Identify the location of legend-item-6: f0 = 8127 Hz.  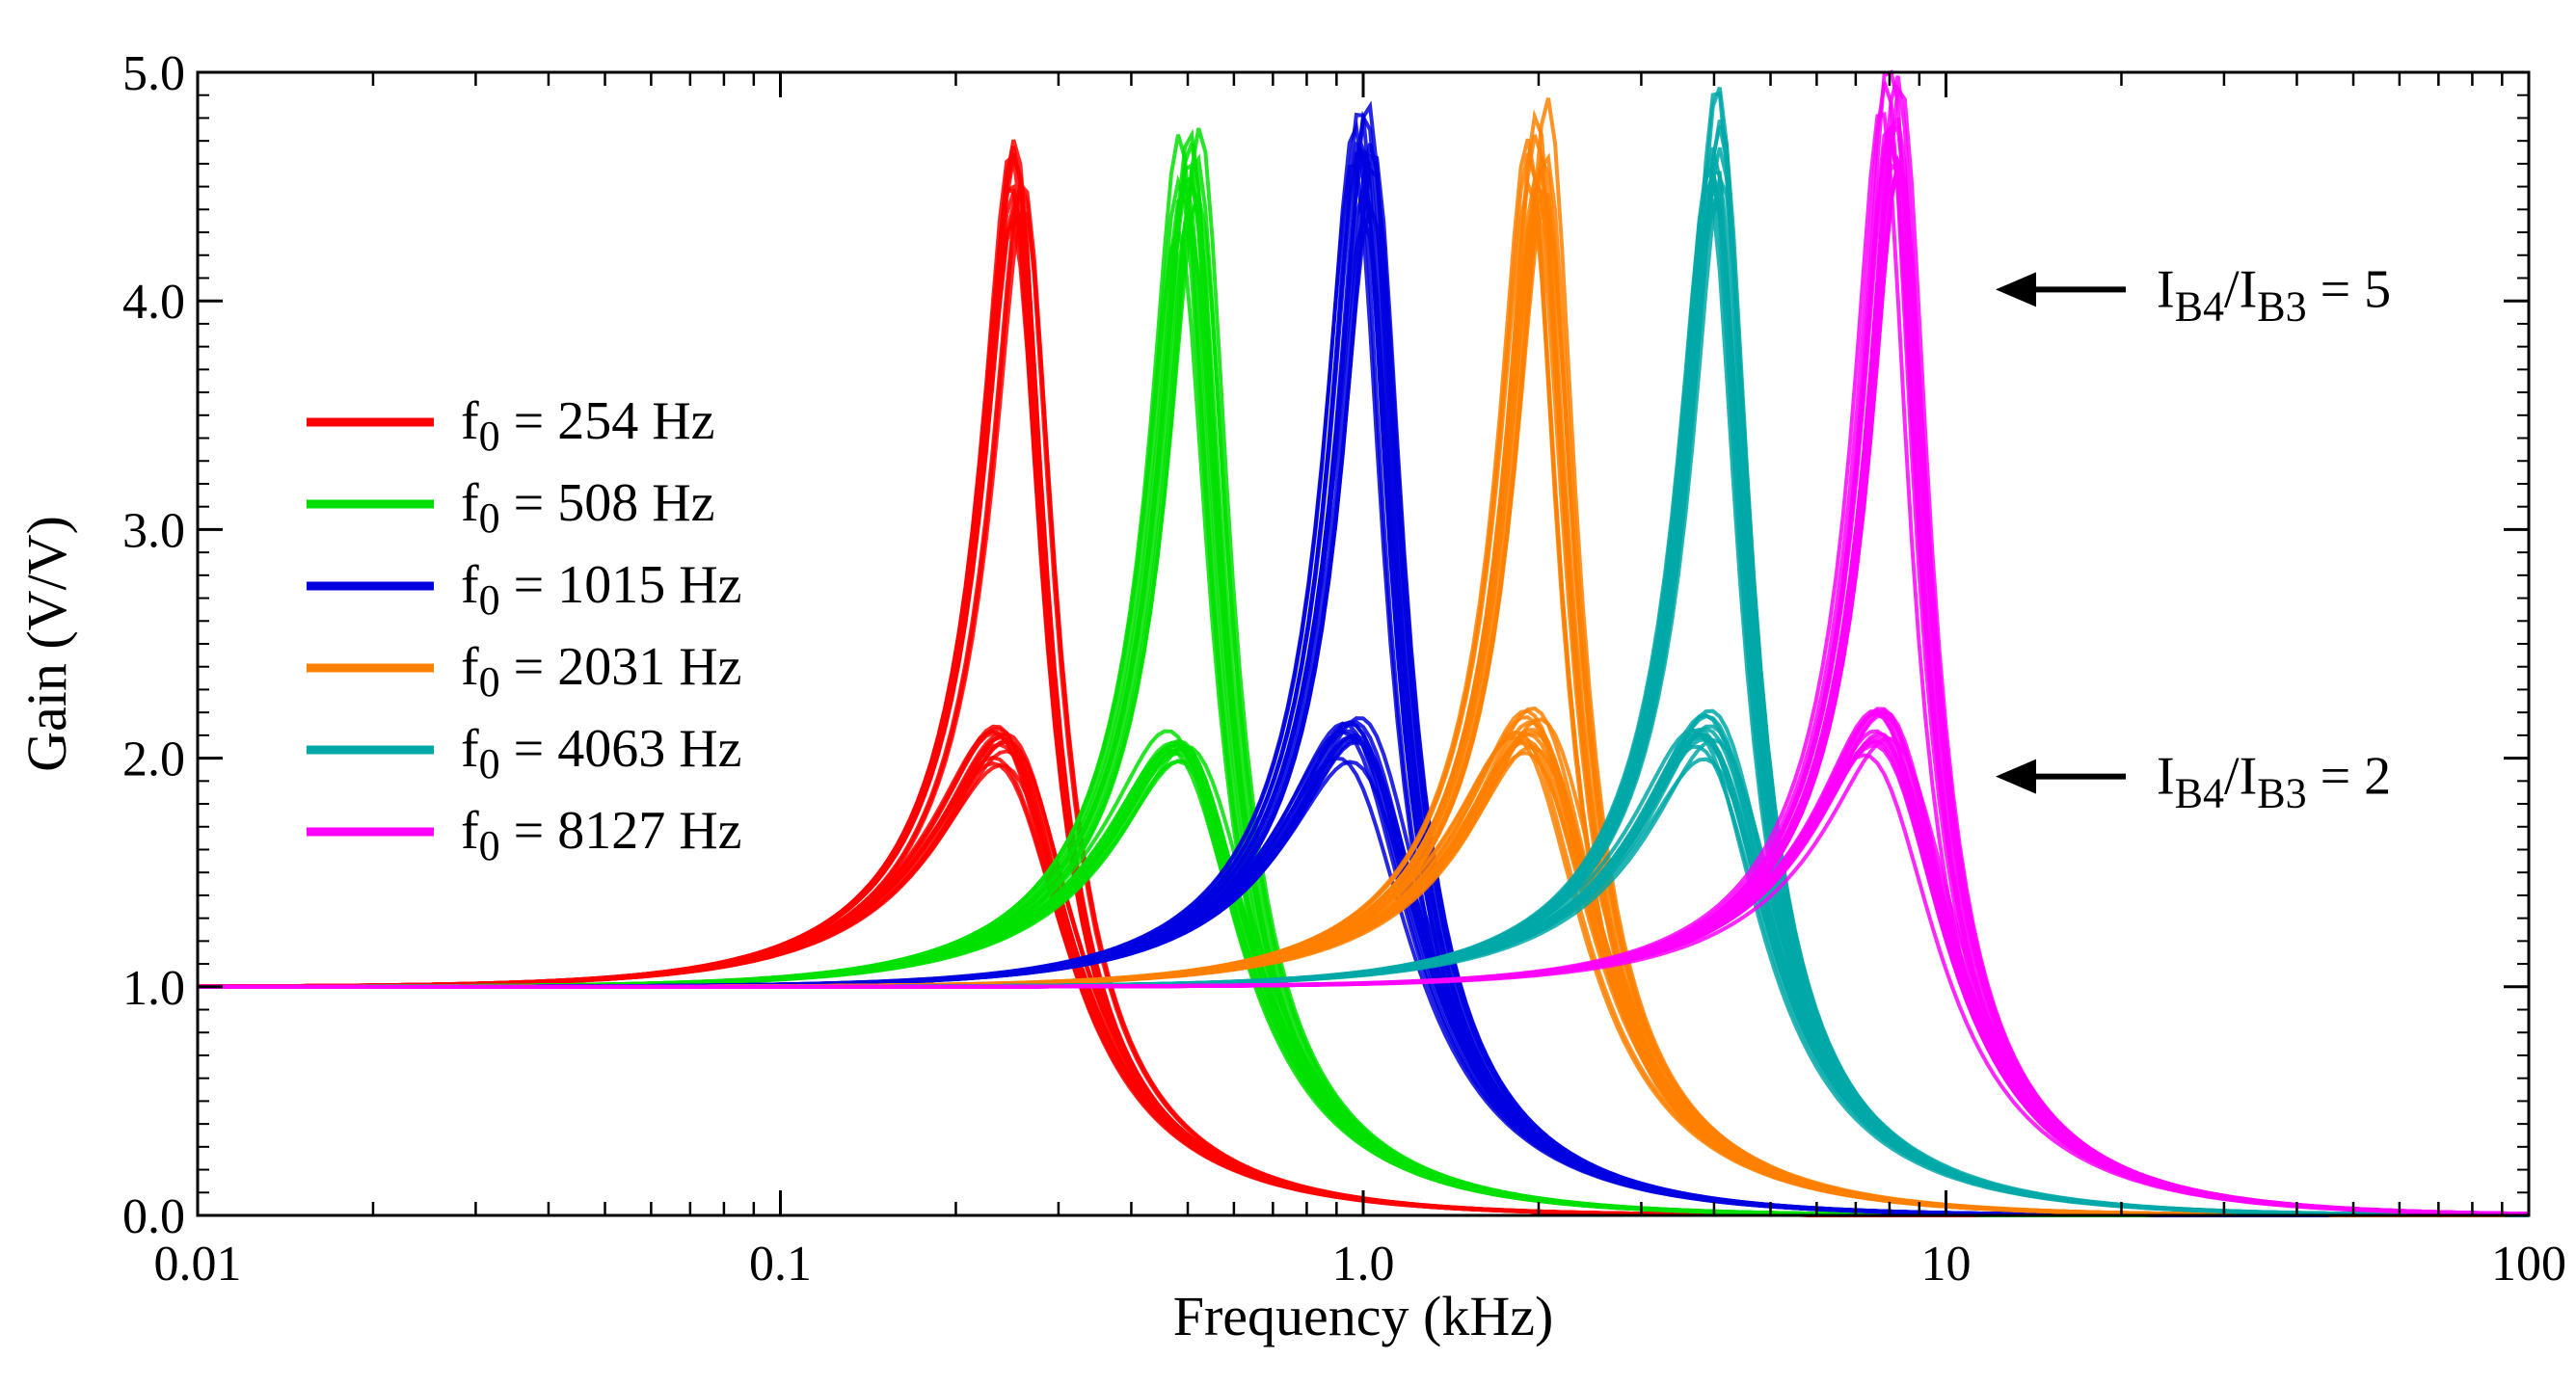
(525, 835).